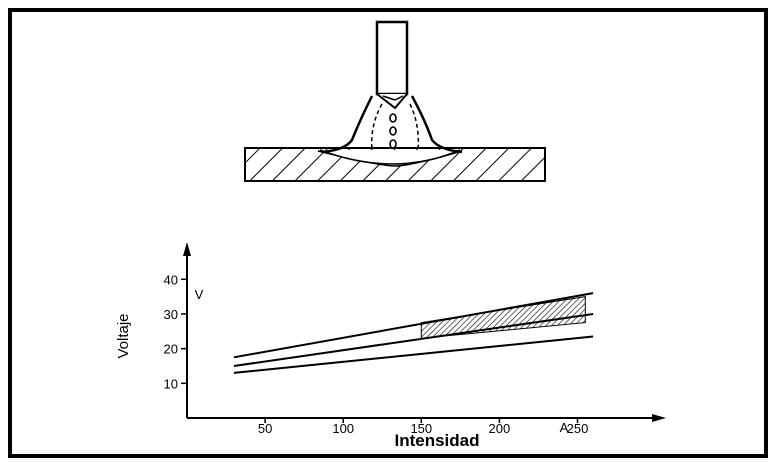  What do you see at coordinates (265, 428) in the screenshot?
I see `x-tick-label: 50` at bounding box center [265, 428].